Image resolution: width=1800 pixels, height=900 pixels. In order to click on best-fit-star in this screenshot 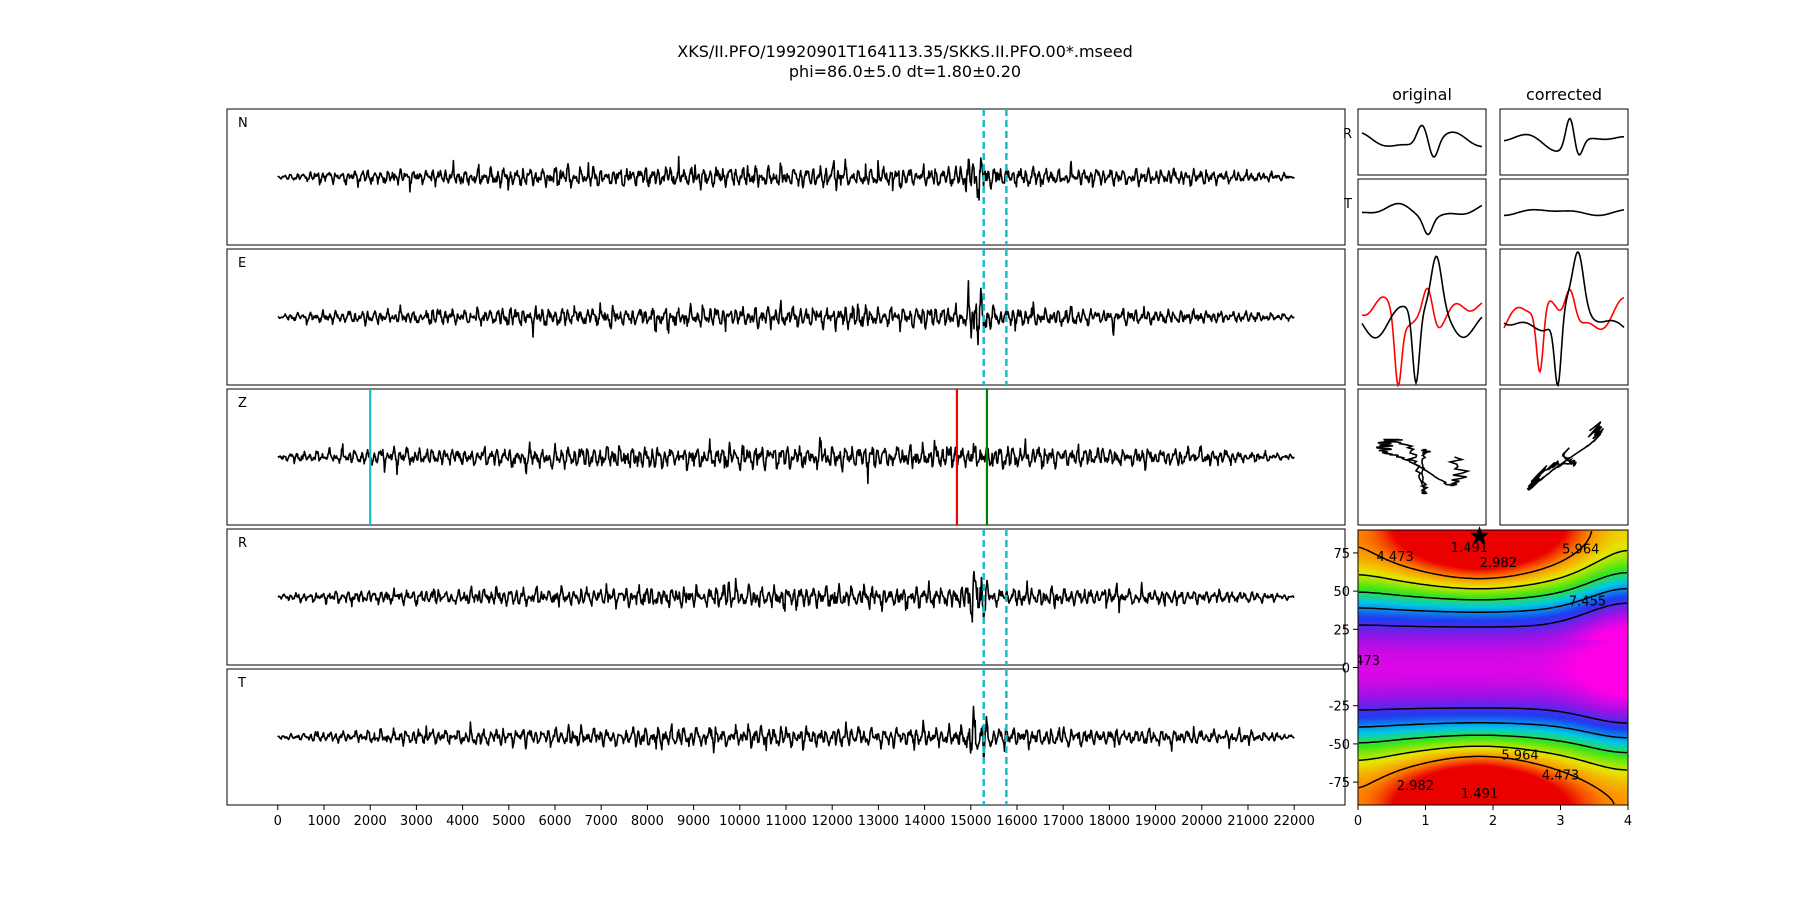, I will do `click(1479, 535)`.